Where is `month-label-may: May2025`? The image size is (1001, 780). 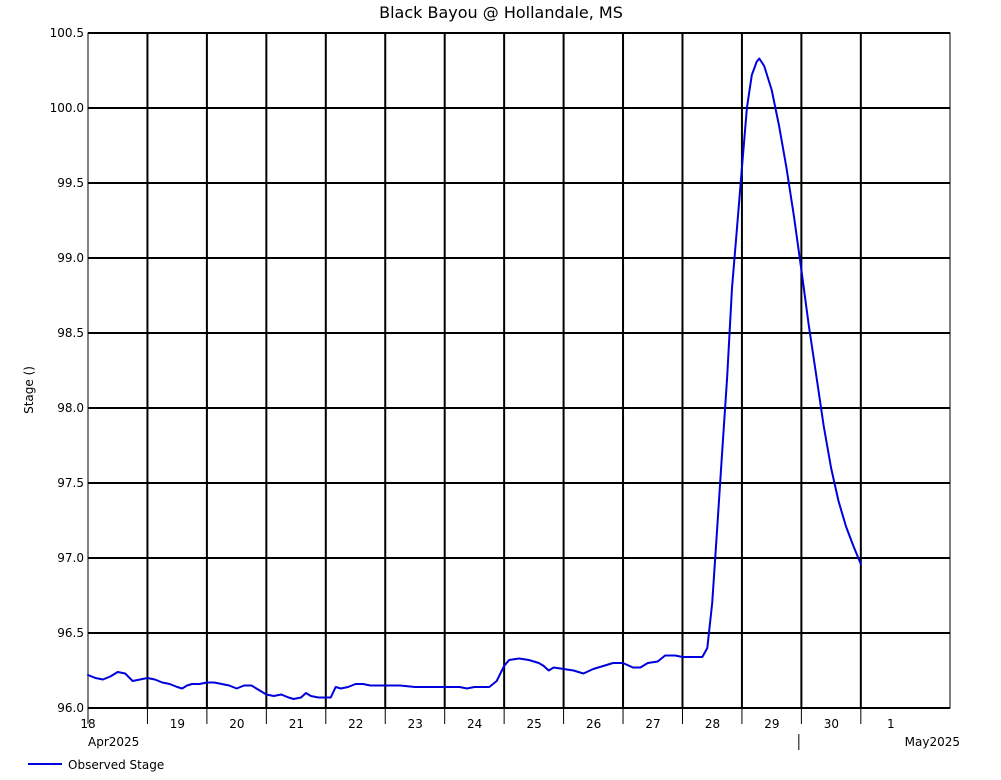
month-label-may: May2025 is located at coordinates (932, 742).